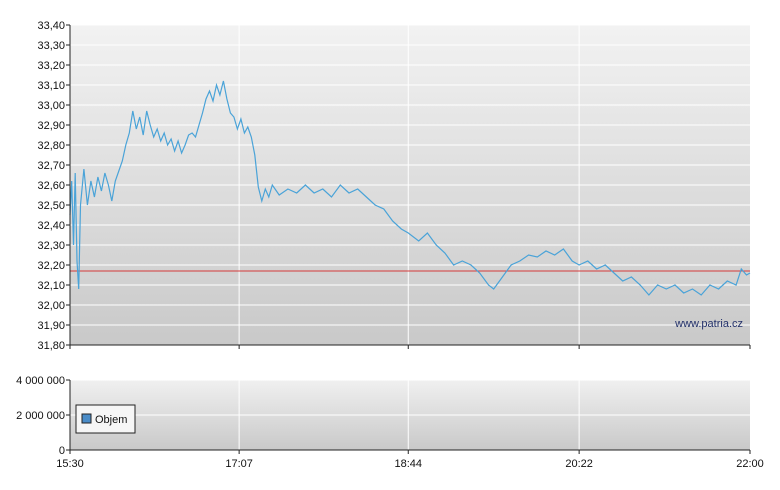 This screenshot has width=780, height=490. I want to click on volume-y-tick-label: 0, so click(62, 451).